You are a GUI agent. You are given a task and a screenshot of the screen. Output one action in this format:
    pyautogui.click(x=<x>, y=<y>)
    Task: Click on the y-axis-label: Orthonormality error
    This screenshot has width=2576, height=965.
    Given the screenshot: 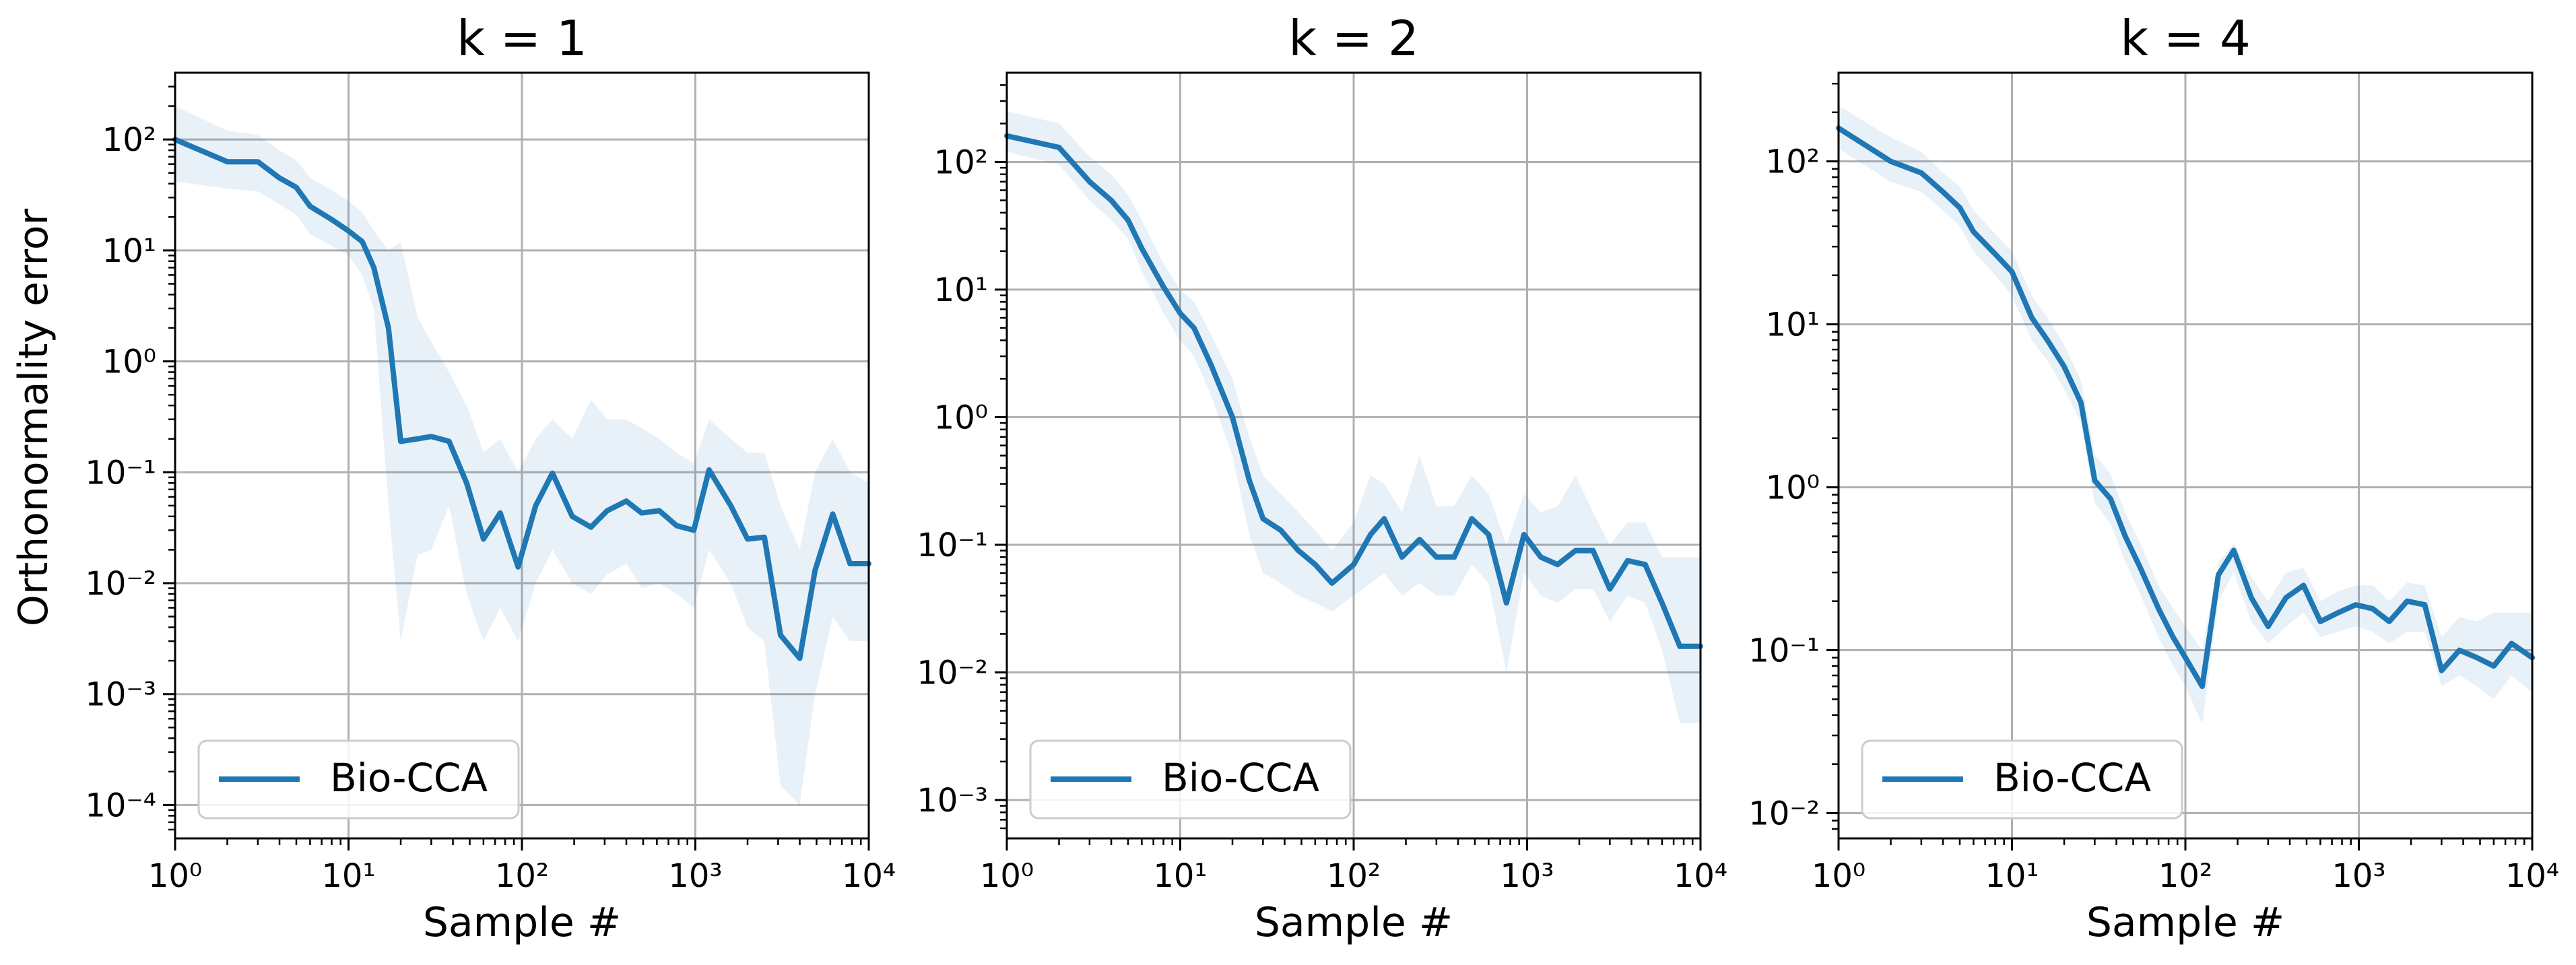 What is the action you would take?
    pyautogui.click(x=33, y=417)
    